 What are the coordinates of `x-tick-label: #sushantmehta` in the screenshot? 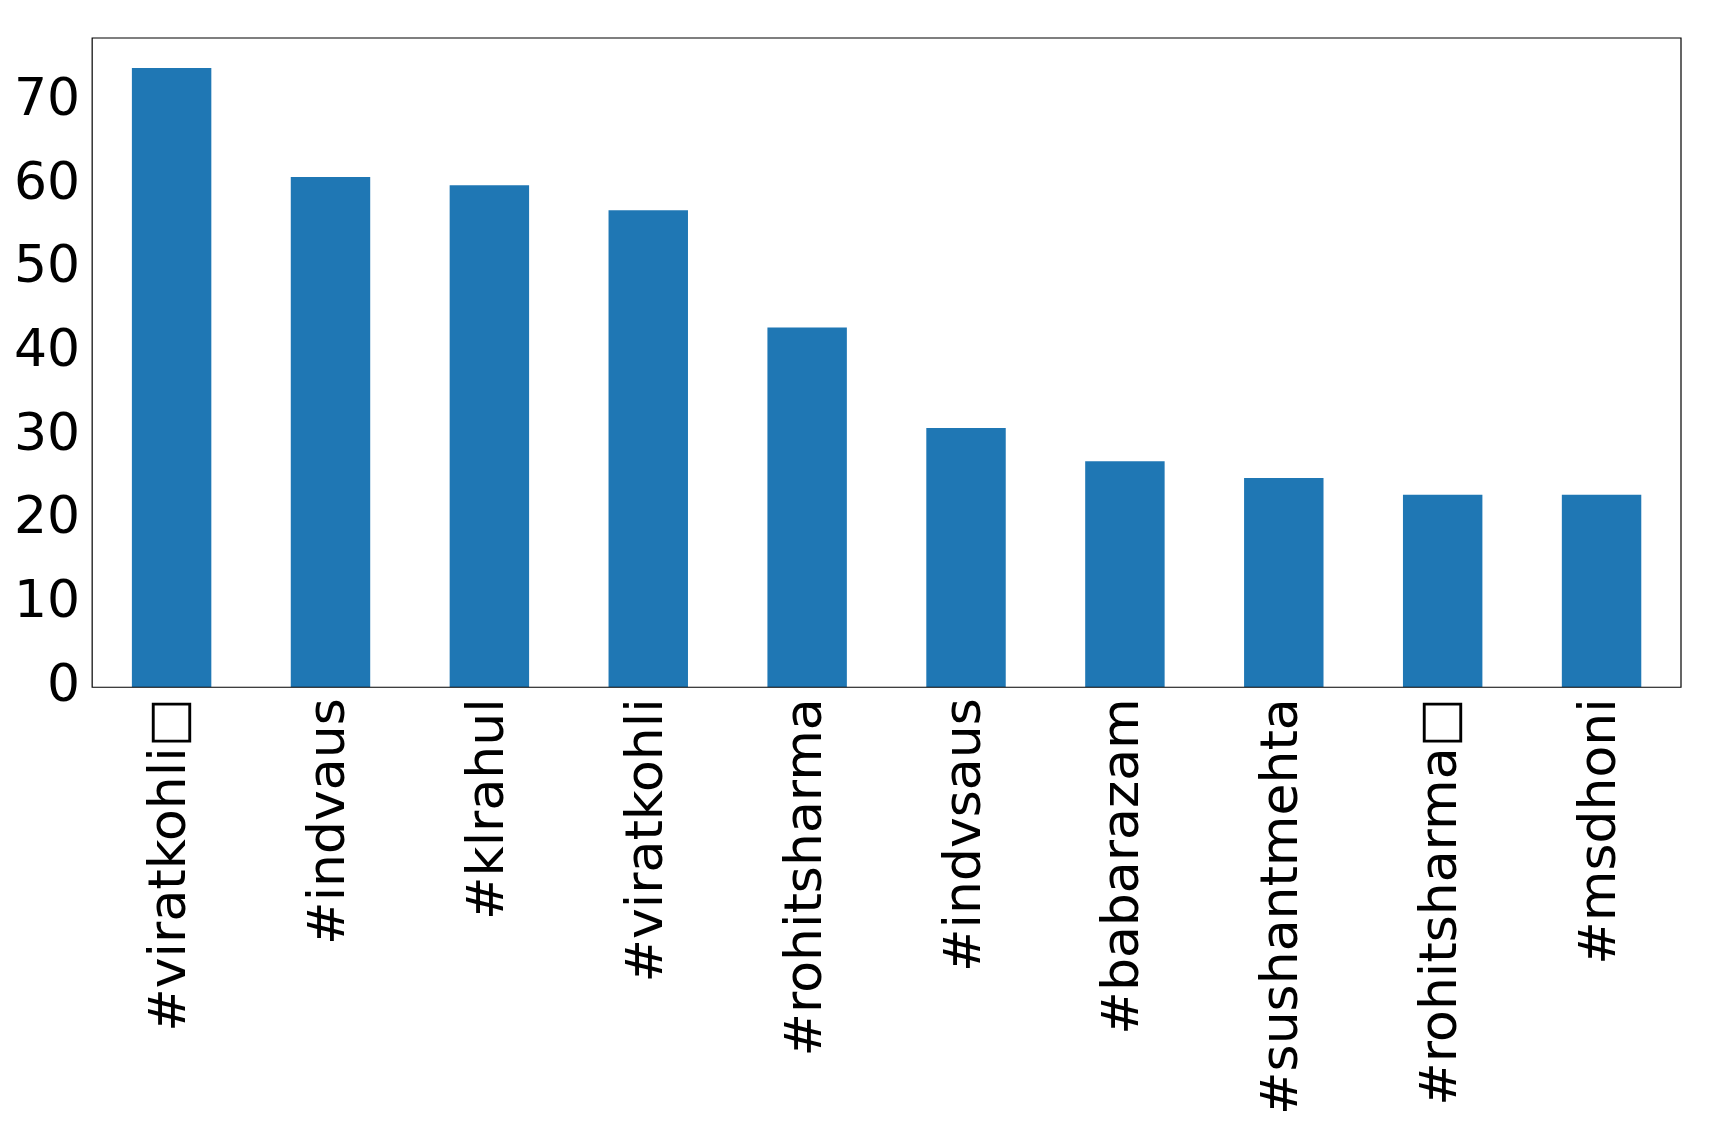 It's located at (1279, 907).